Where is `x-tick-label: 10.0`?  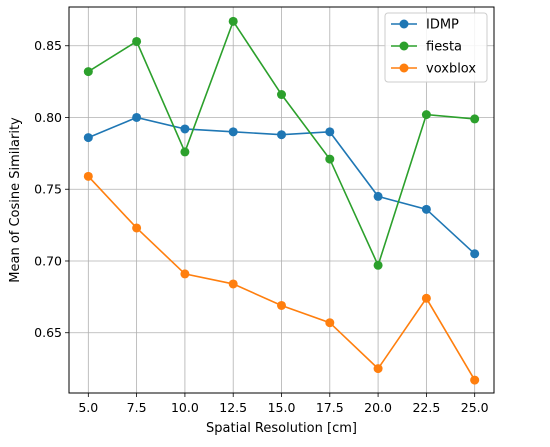 x-tick-label: 10.0 is located at coordinates (185, 407).